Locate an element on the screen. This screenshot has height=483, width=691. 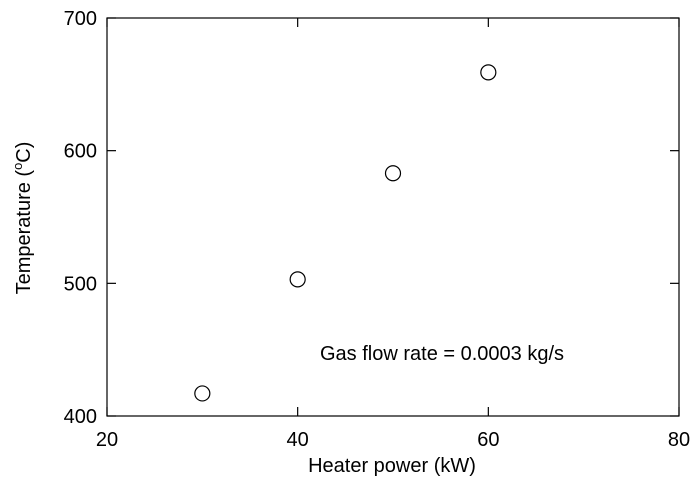
gas-flow-annotation: Gas flow rate = 0.0003 kg/s is located at coordinates (442, 354).